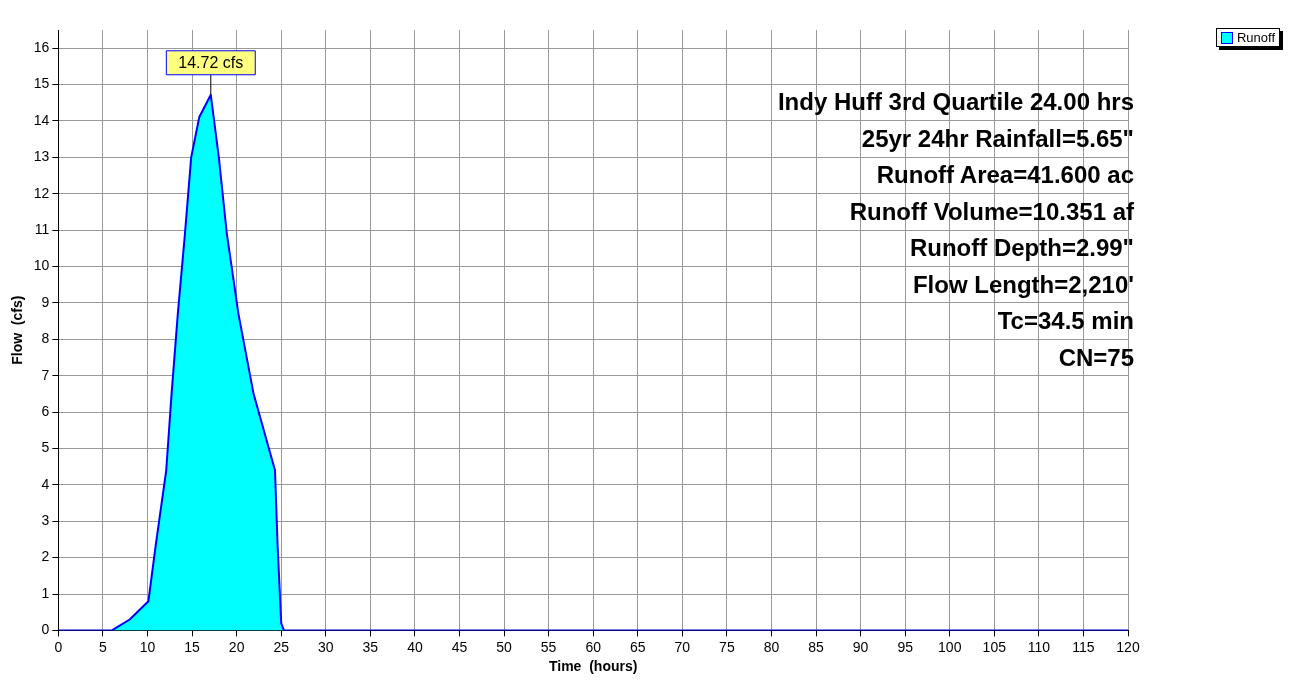  I want to click on x-tick-label: 15, so click(192, 646).